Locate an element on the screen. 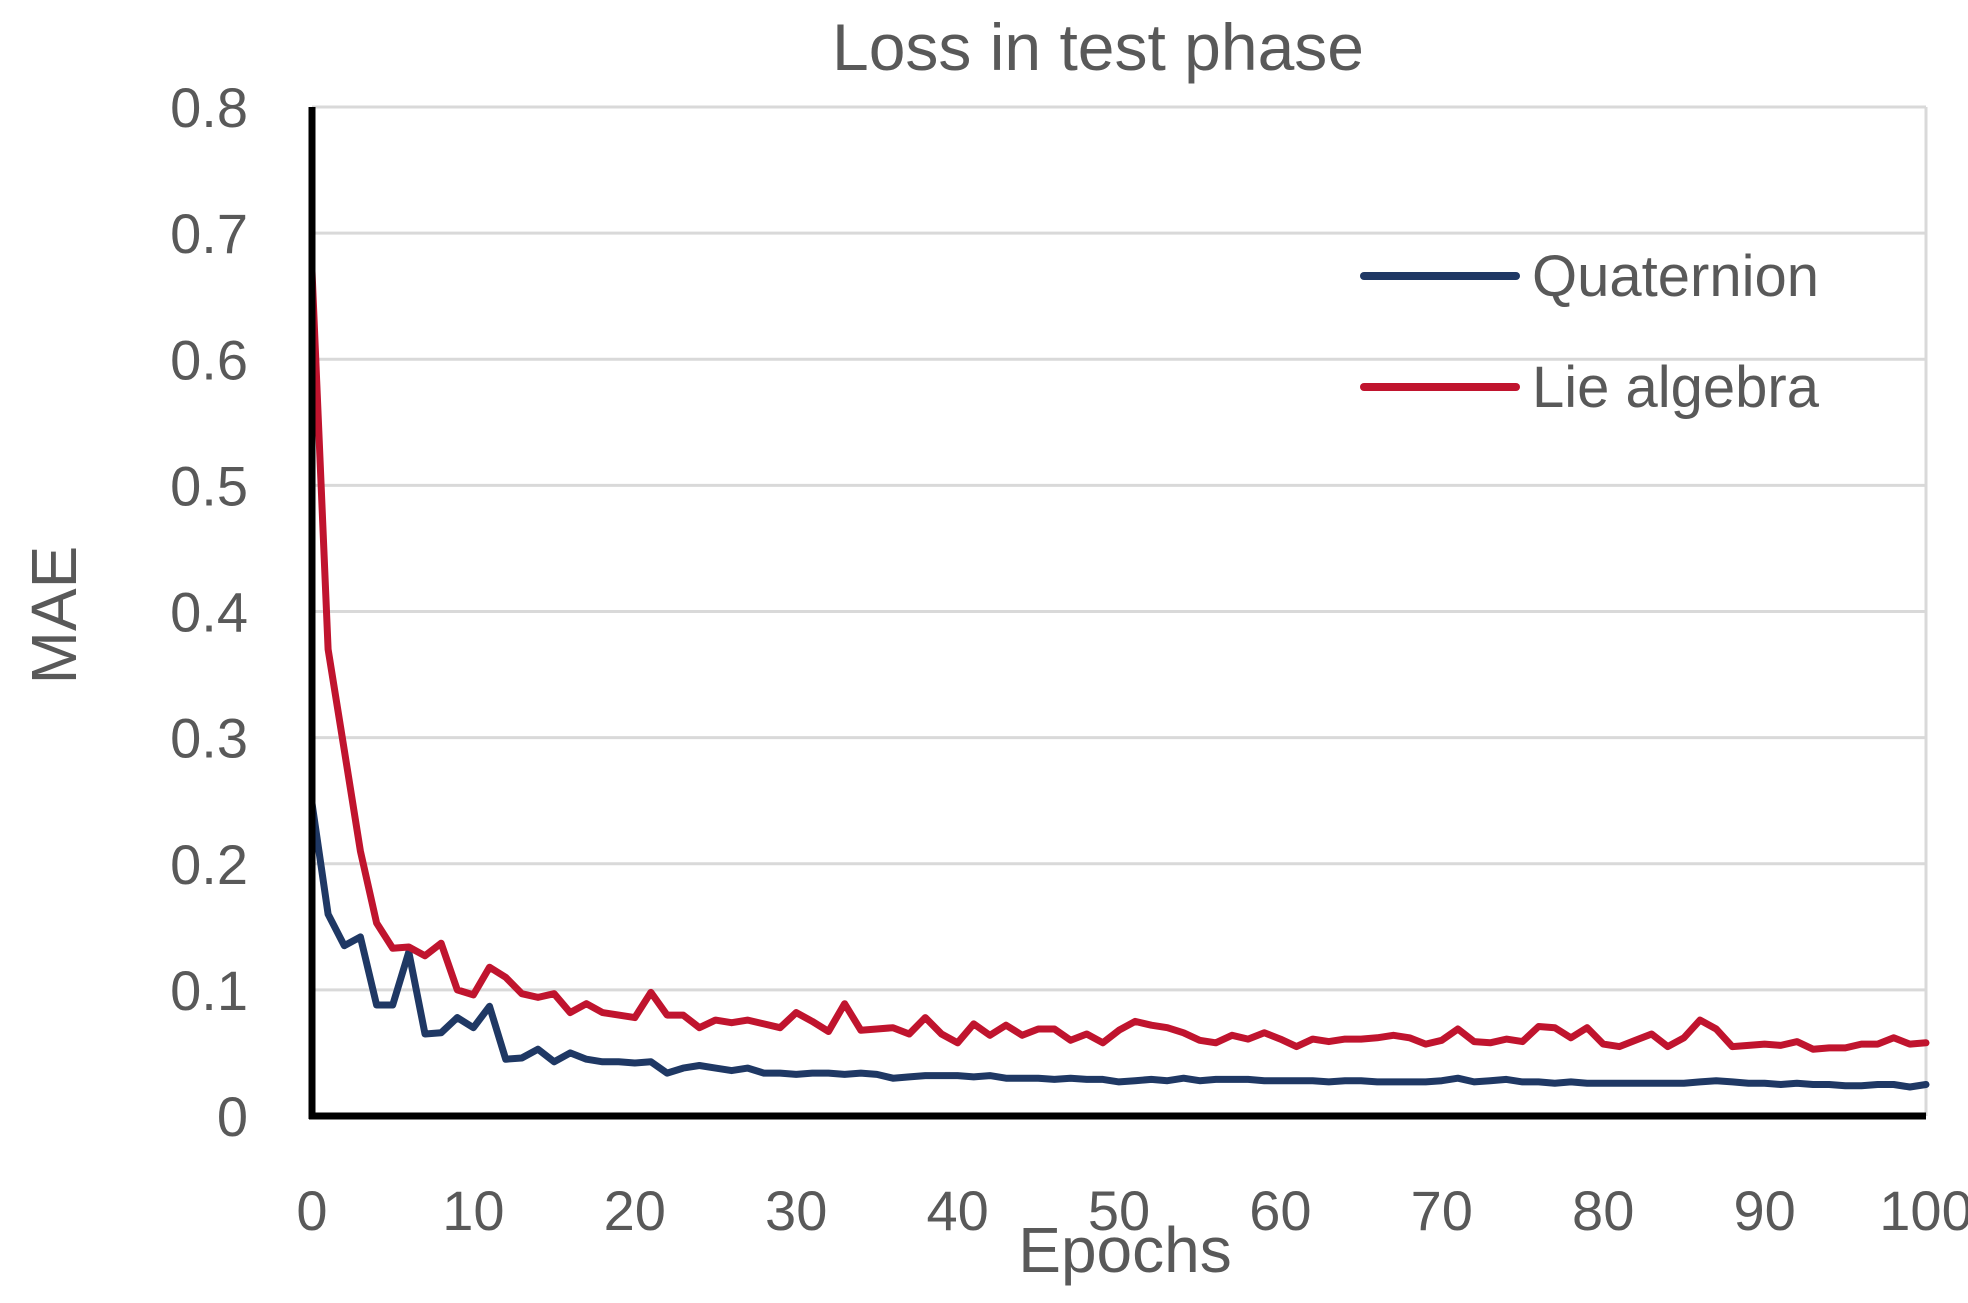 This screenshot has width=1968, height=1303. x-tick-label: 10 is located at coordinates (473, 1210).